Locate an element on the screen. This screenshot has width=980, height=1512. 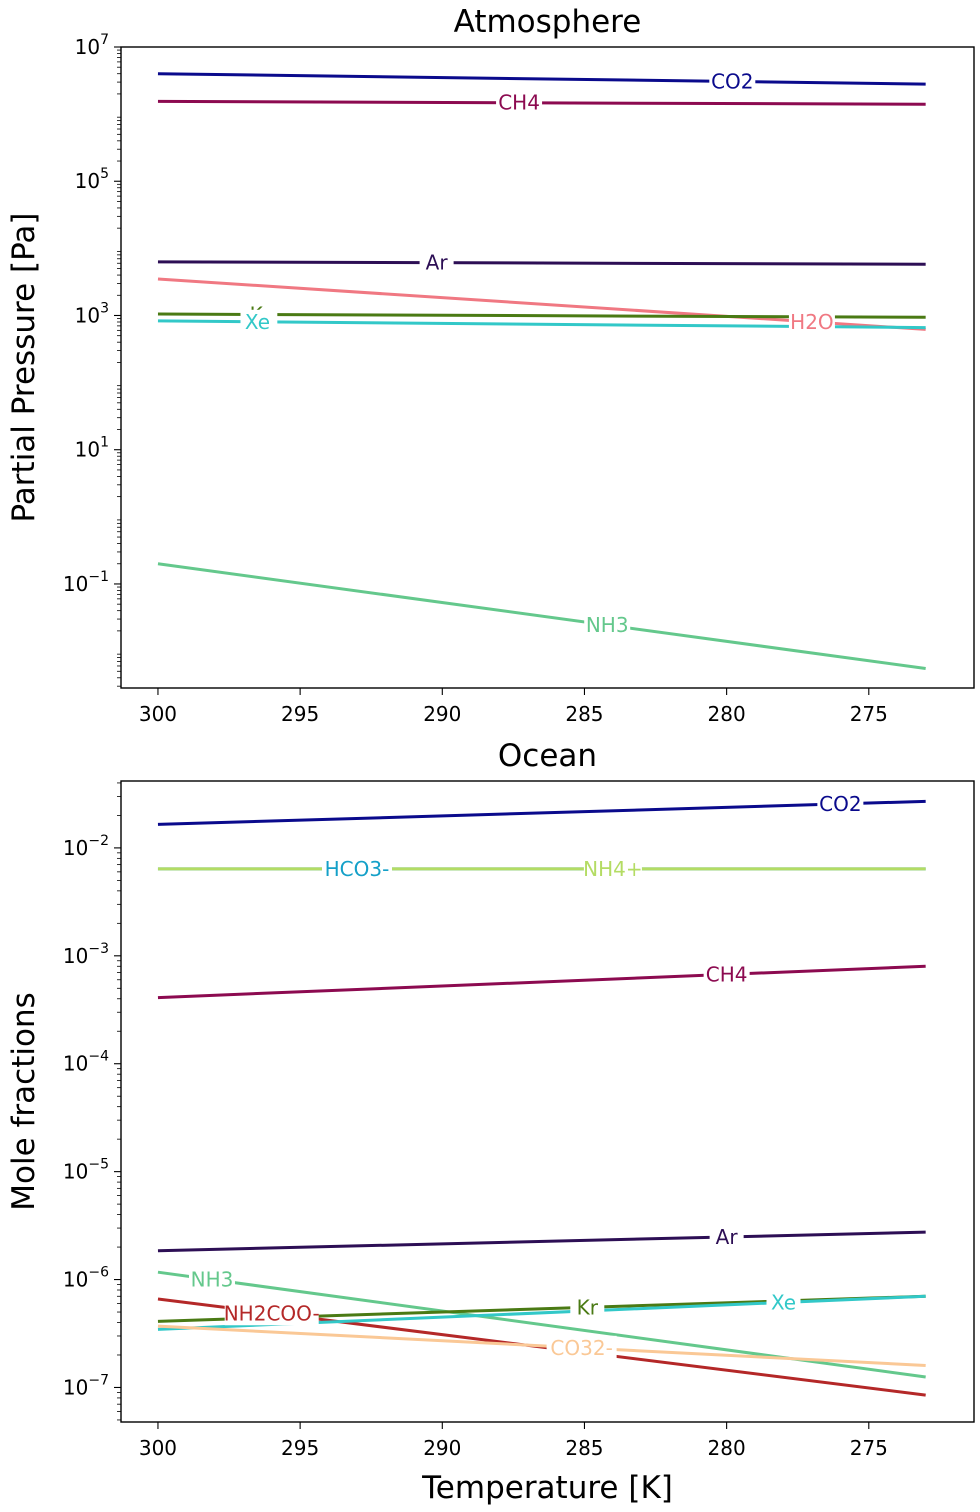
series-label-nh2coo-: NH2COO- is located at coordinates (272, 1313).